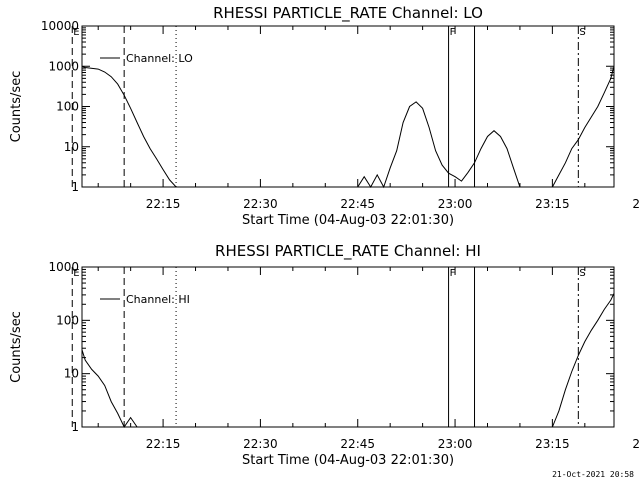 The image size is (640, 480). Describe the element at coordinates (60, 26) in the screenshot. I see `y-tick-label: 10000` at that location.